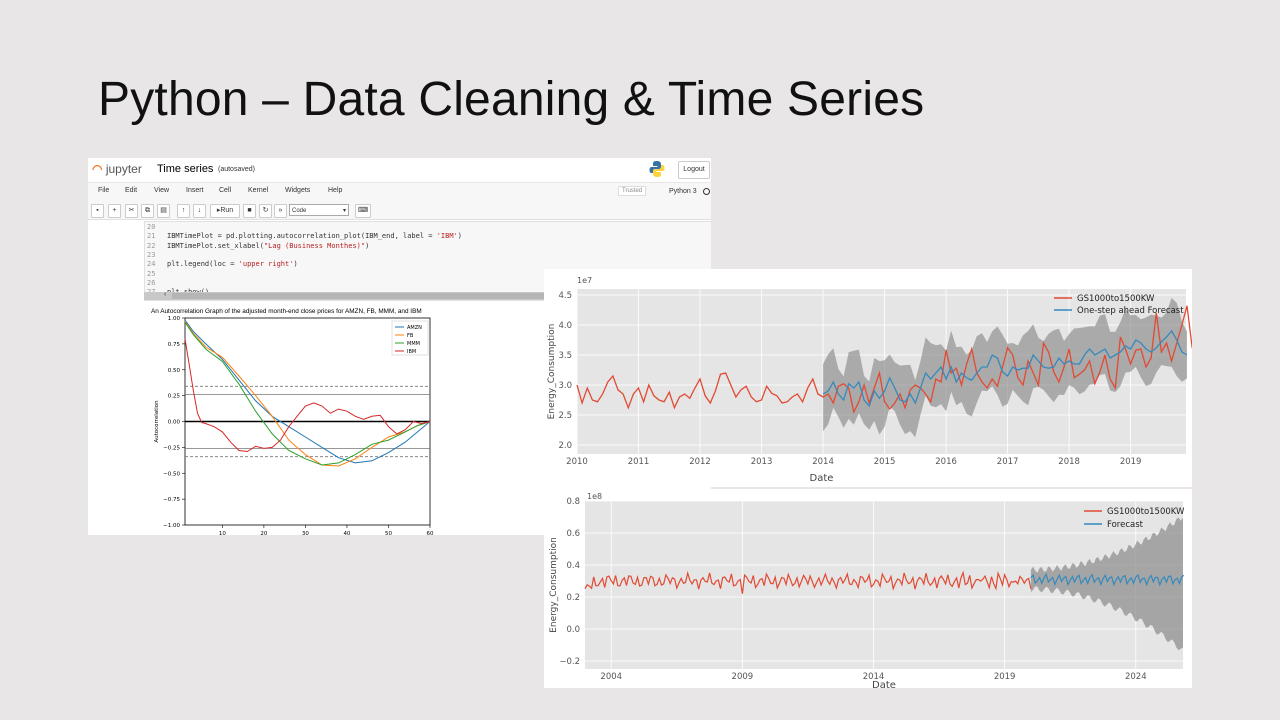 The image size is (1280, 720). Describe the element at coordinates (171, 500) in the screenshot. I see `y-tick-label: −0.75` at that location.